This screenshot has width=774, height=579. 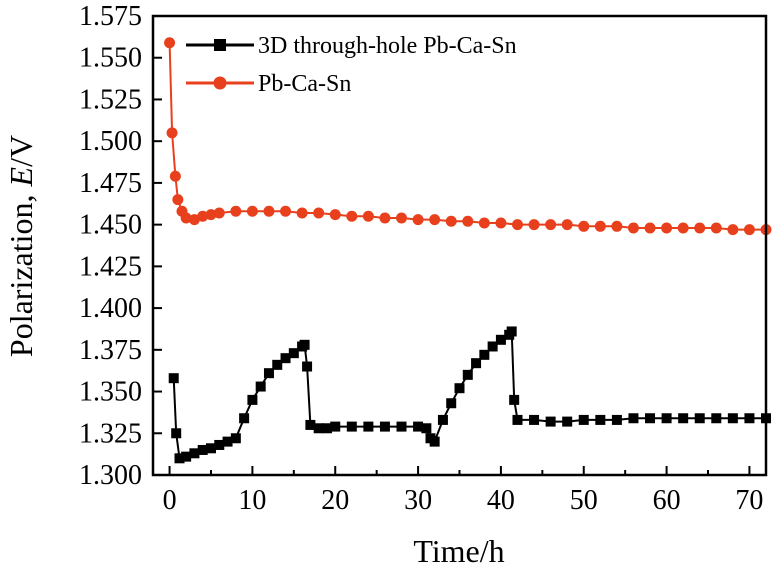 What do you see at coordinates (110, 16) in the screenshot?
I see `y-tick-label: 1.575` at bounding box center [110, 16].